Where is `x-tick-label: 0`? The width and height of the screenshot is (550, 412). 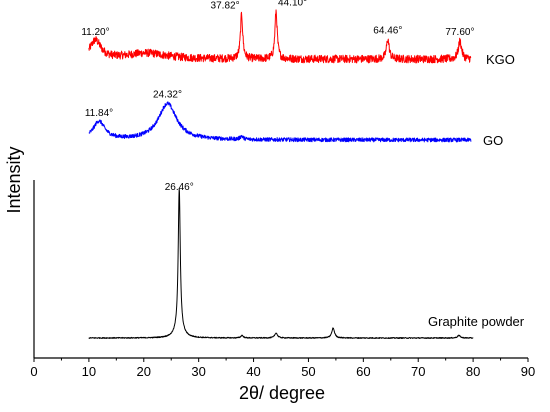
x-tick-label: 0 is located at coordinates (33, 371).